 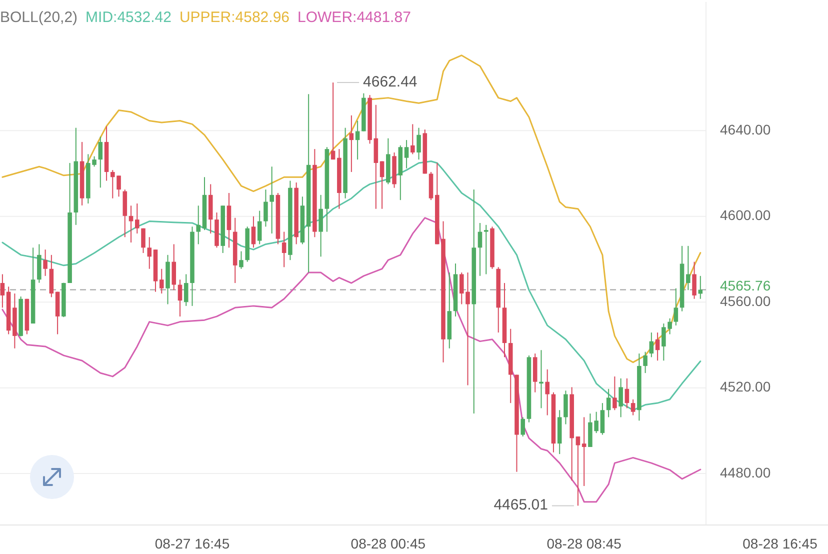 I want to click on y-tick-label: 4600.00, so click(x=745, y=215).